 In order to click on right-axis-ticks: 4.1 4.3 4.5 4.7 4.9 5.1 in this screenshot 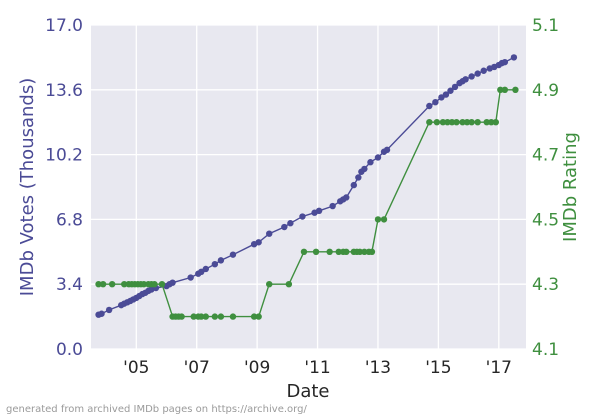, I will do `click(545, 188)`.